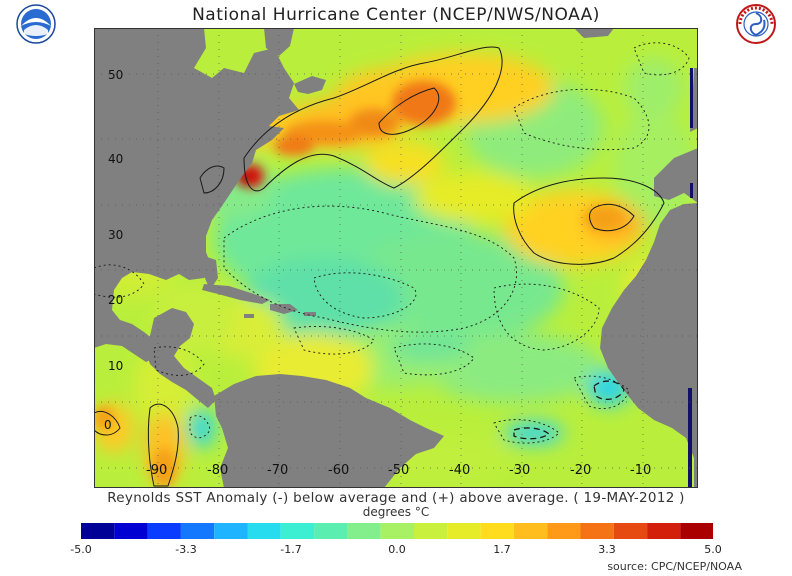  Describe the element at coordinates (81, 549) in the screenshot. I see `colorbar-tick-label: -5.0` at that location.